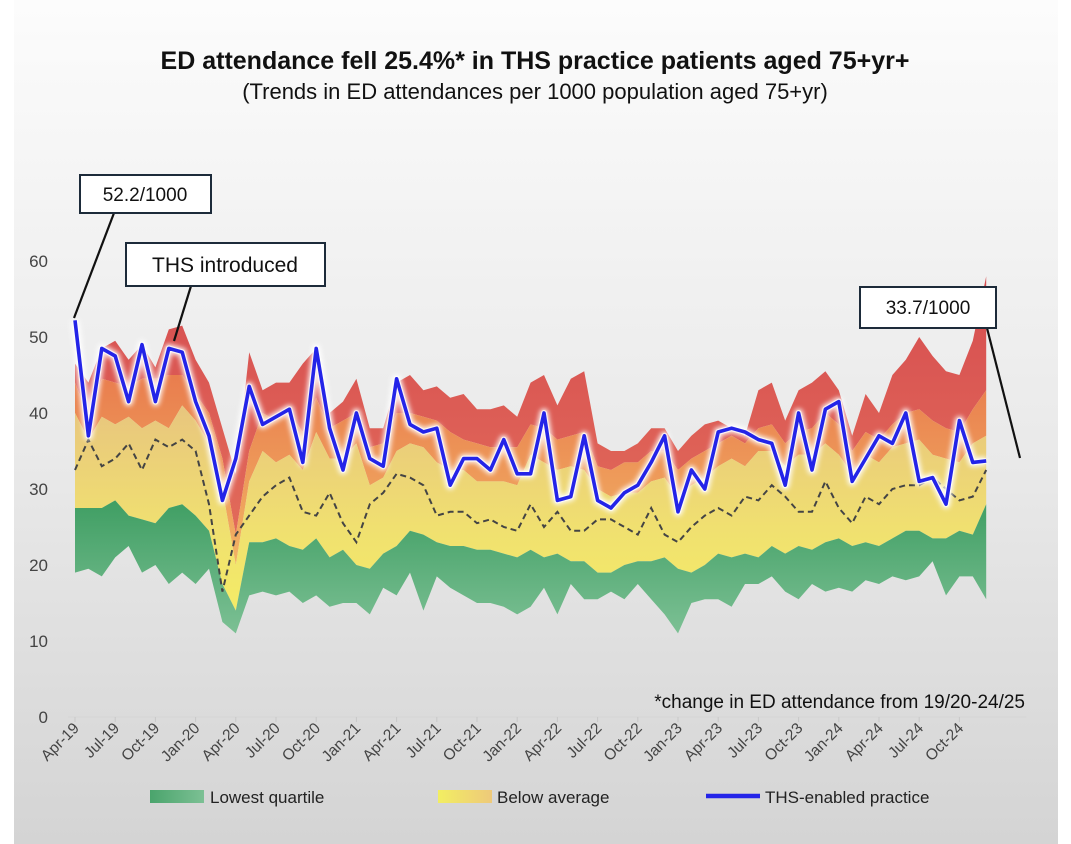  Describe the element at coordinates (38, 641) in the screenshot. I see `y-tick-label: 10` at that location.